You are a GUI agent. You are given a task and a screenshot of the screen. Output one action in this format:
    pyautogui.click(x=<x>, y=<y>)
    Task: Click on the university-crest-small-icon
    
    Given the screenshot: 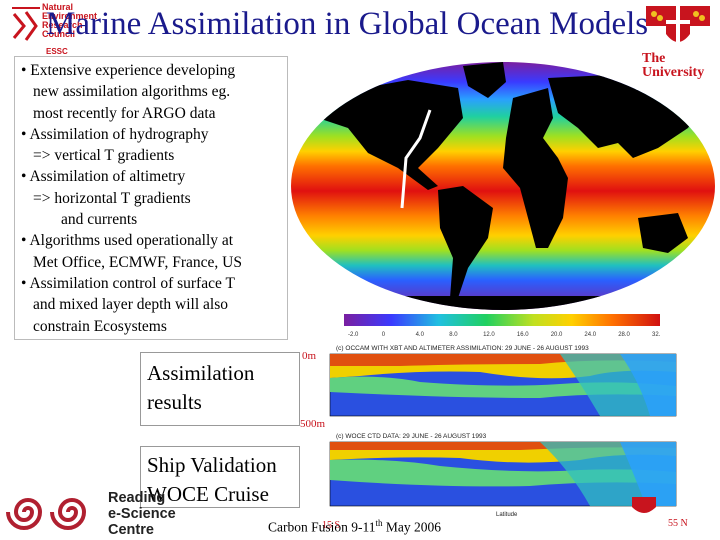 What is the action you would take?
    pyautogui.click(x=644, y=505)
    